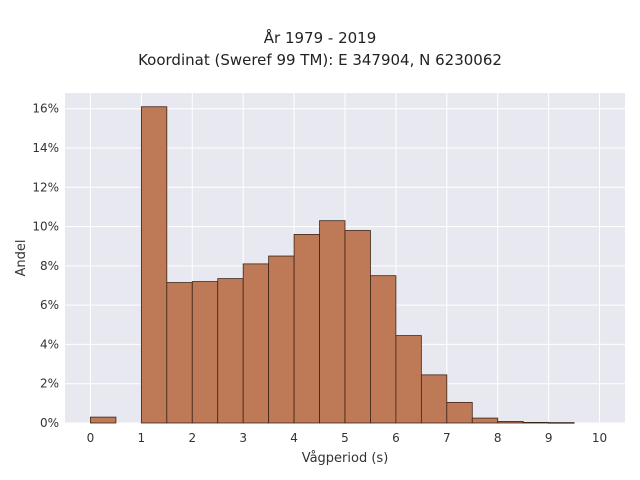 Image resolution: width=640 pixels, height=480 pixels. What do you see at coordinates (192, 438) in the screenshot?
I see `x-tick-label: 2` at bounding box center [192, 438].